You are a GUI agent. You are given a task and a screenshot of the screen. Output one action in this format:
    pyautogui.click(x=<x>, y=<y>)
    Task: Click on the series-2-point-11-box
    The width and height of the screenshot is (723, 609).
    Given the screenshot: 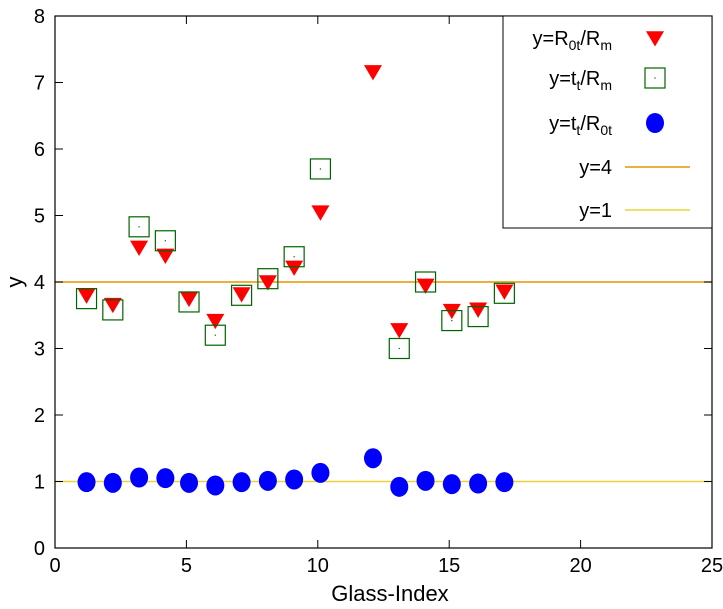 What is the action you would take?
    pyautogui.click(x=399, y=348)
    